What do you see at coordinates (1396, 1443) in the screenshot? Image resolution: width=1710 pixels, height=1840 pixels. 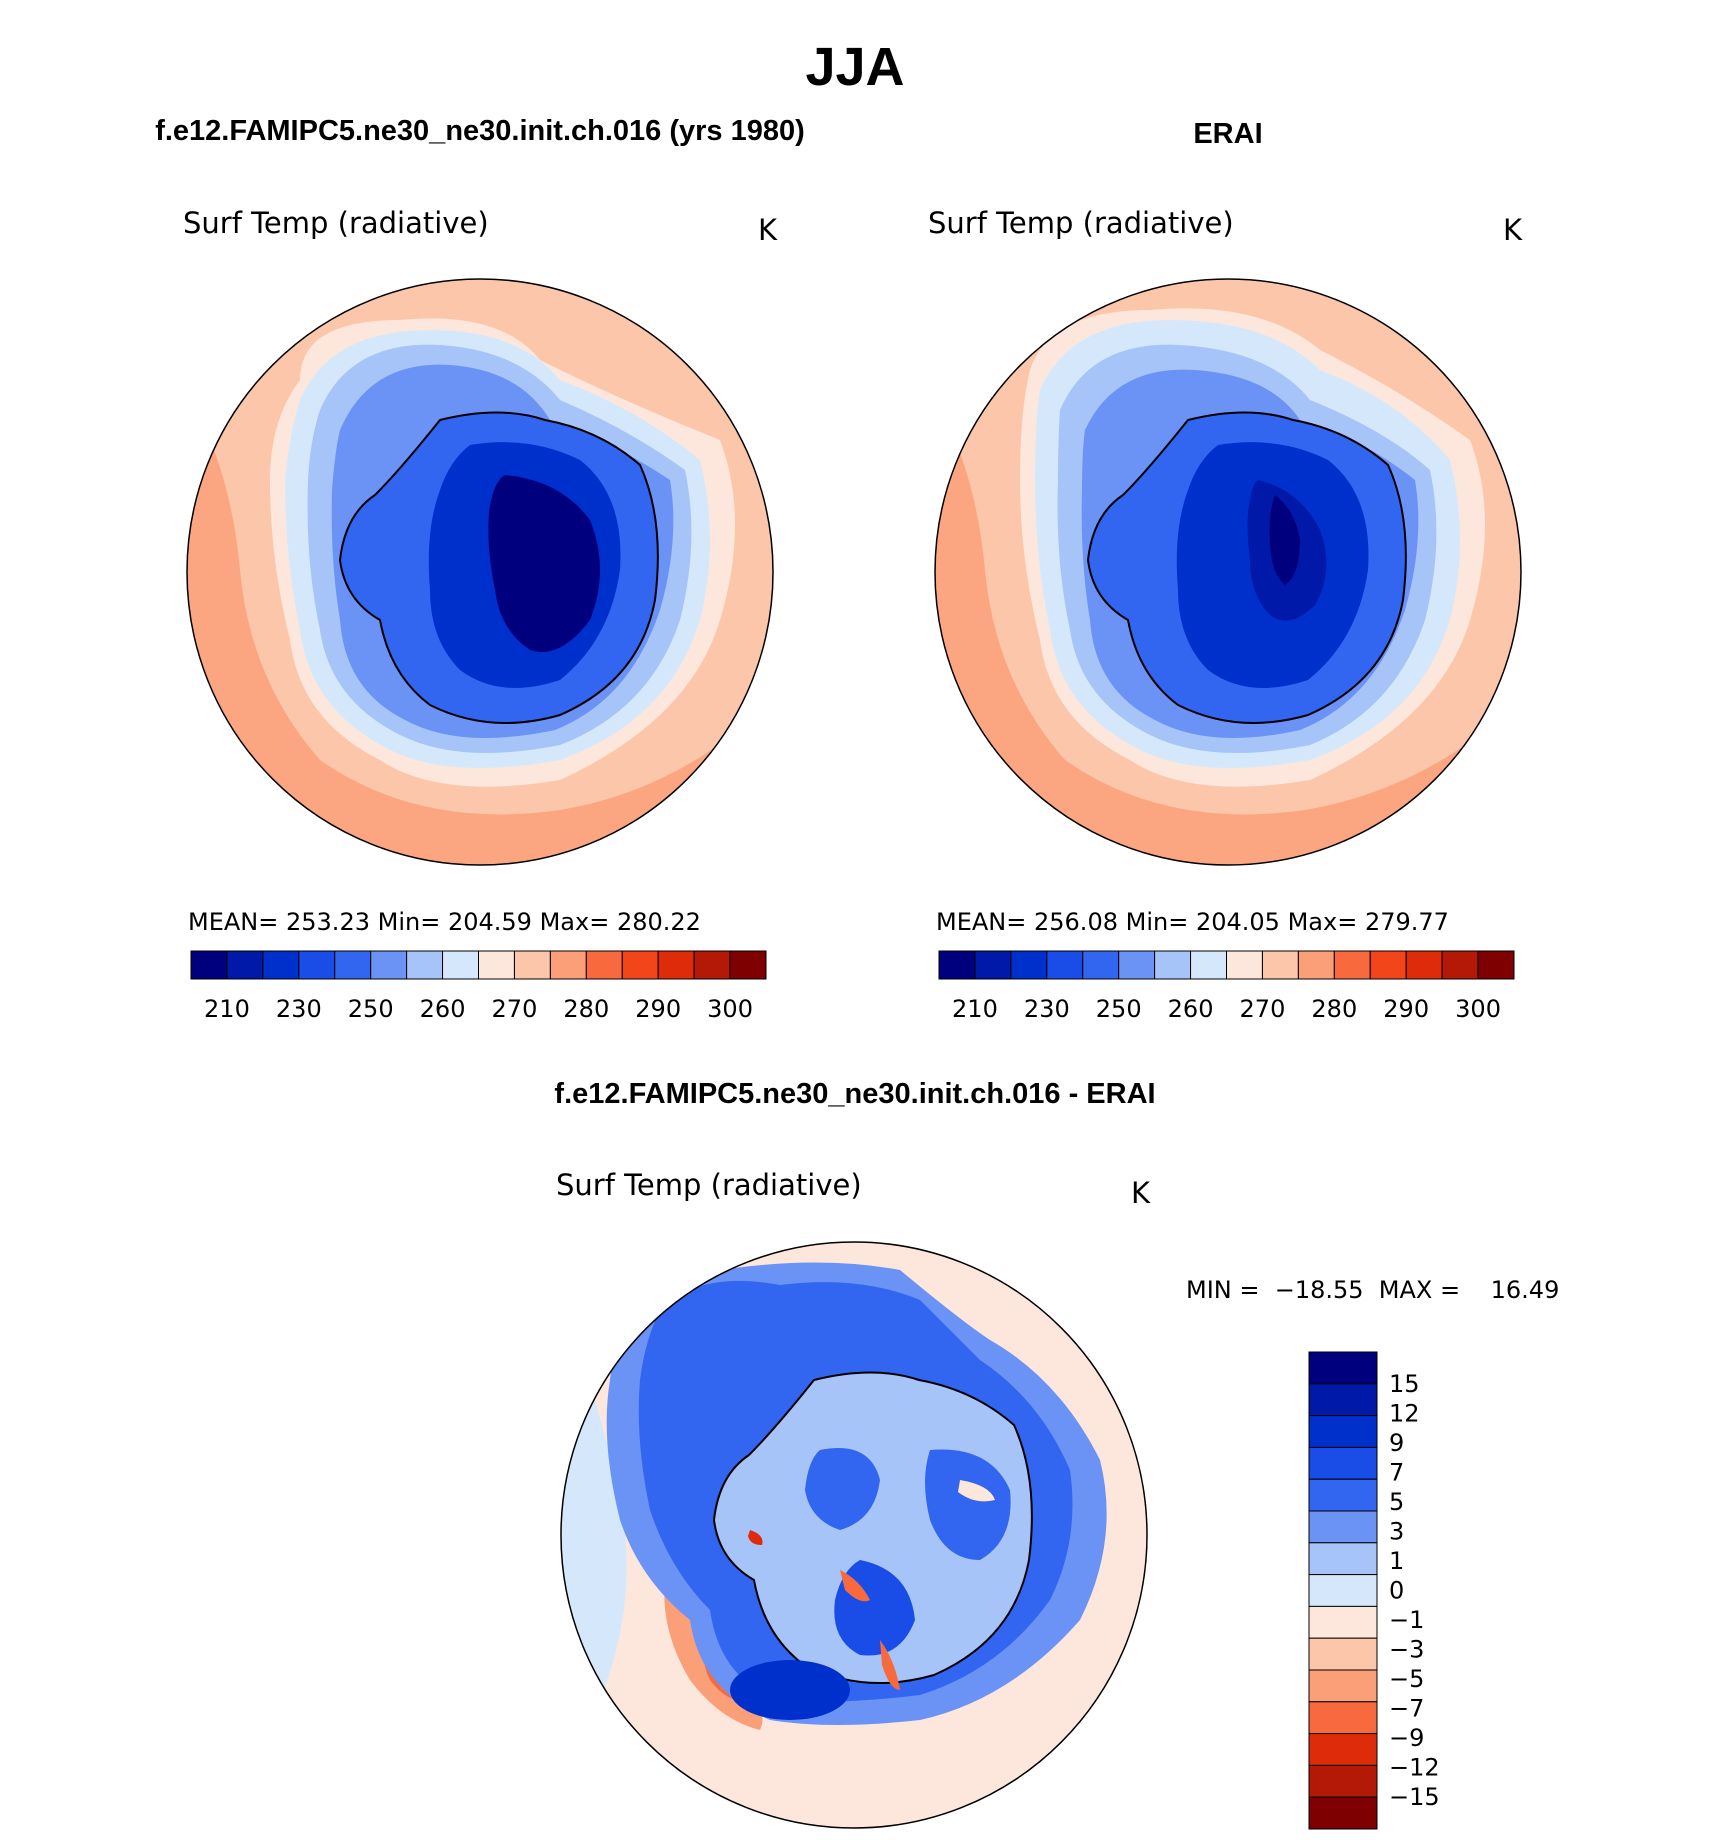 I see `diff-colorbar-tick-label: 9` at bounding box center [1396, 1443].